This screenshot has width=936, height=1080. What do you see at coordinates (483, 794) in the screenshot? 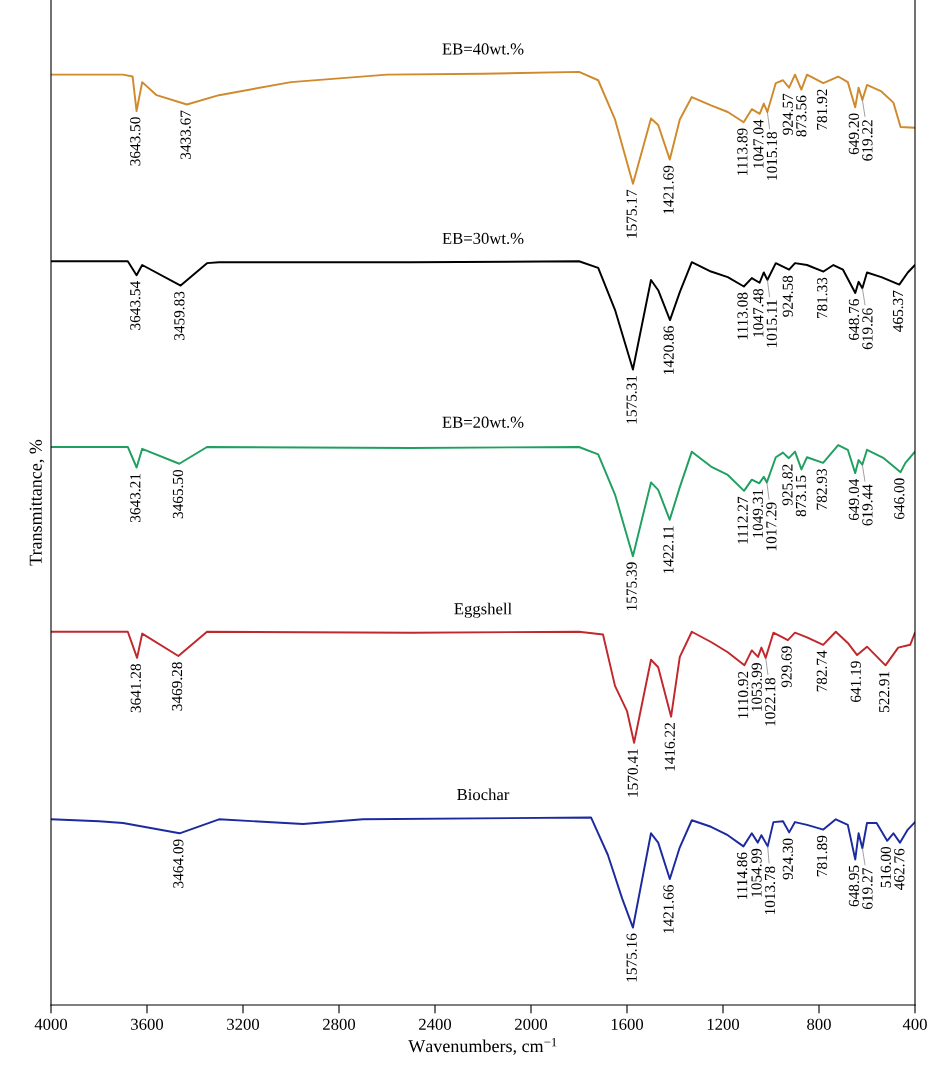
I see `series-label: Biochar` at bounding box center [483, 794].